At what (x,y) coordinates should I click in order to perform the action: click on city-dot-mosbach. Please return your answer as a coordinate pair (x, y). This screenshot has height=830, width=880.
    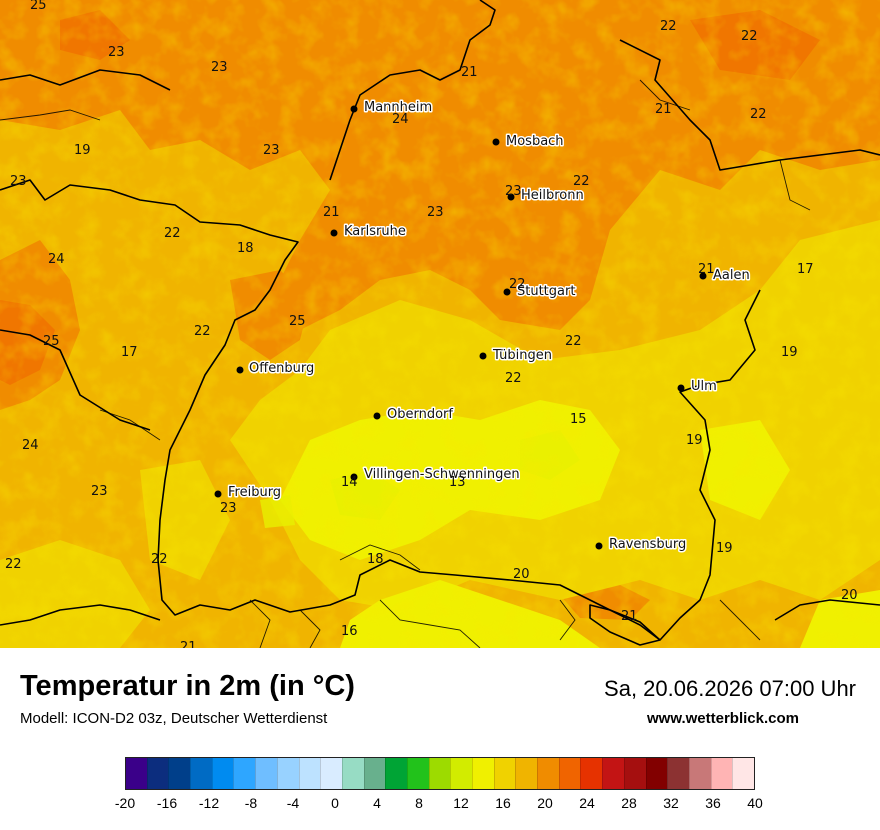
    Looking at the image, I should click on (496, 142).